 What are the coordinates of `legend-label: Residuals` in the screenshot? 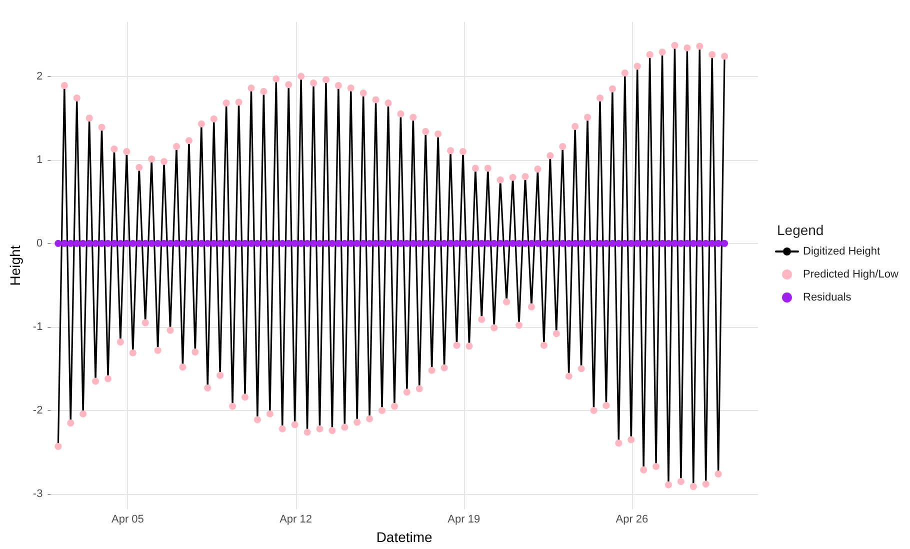 It's located at (827, 298).